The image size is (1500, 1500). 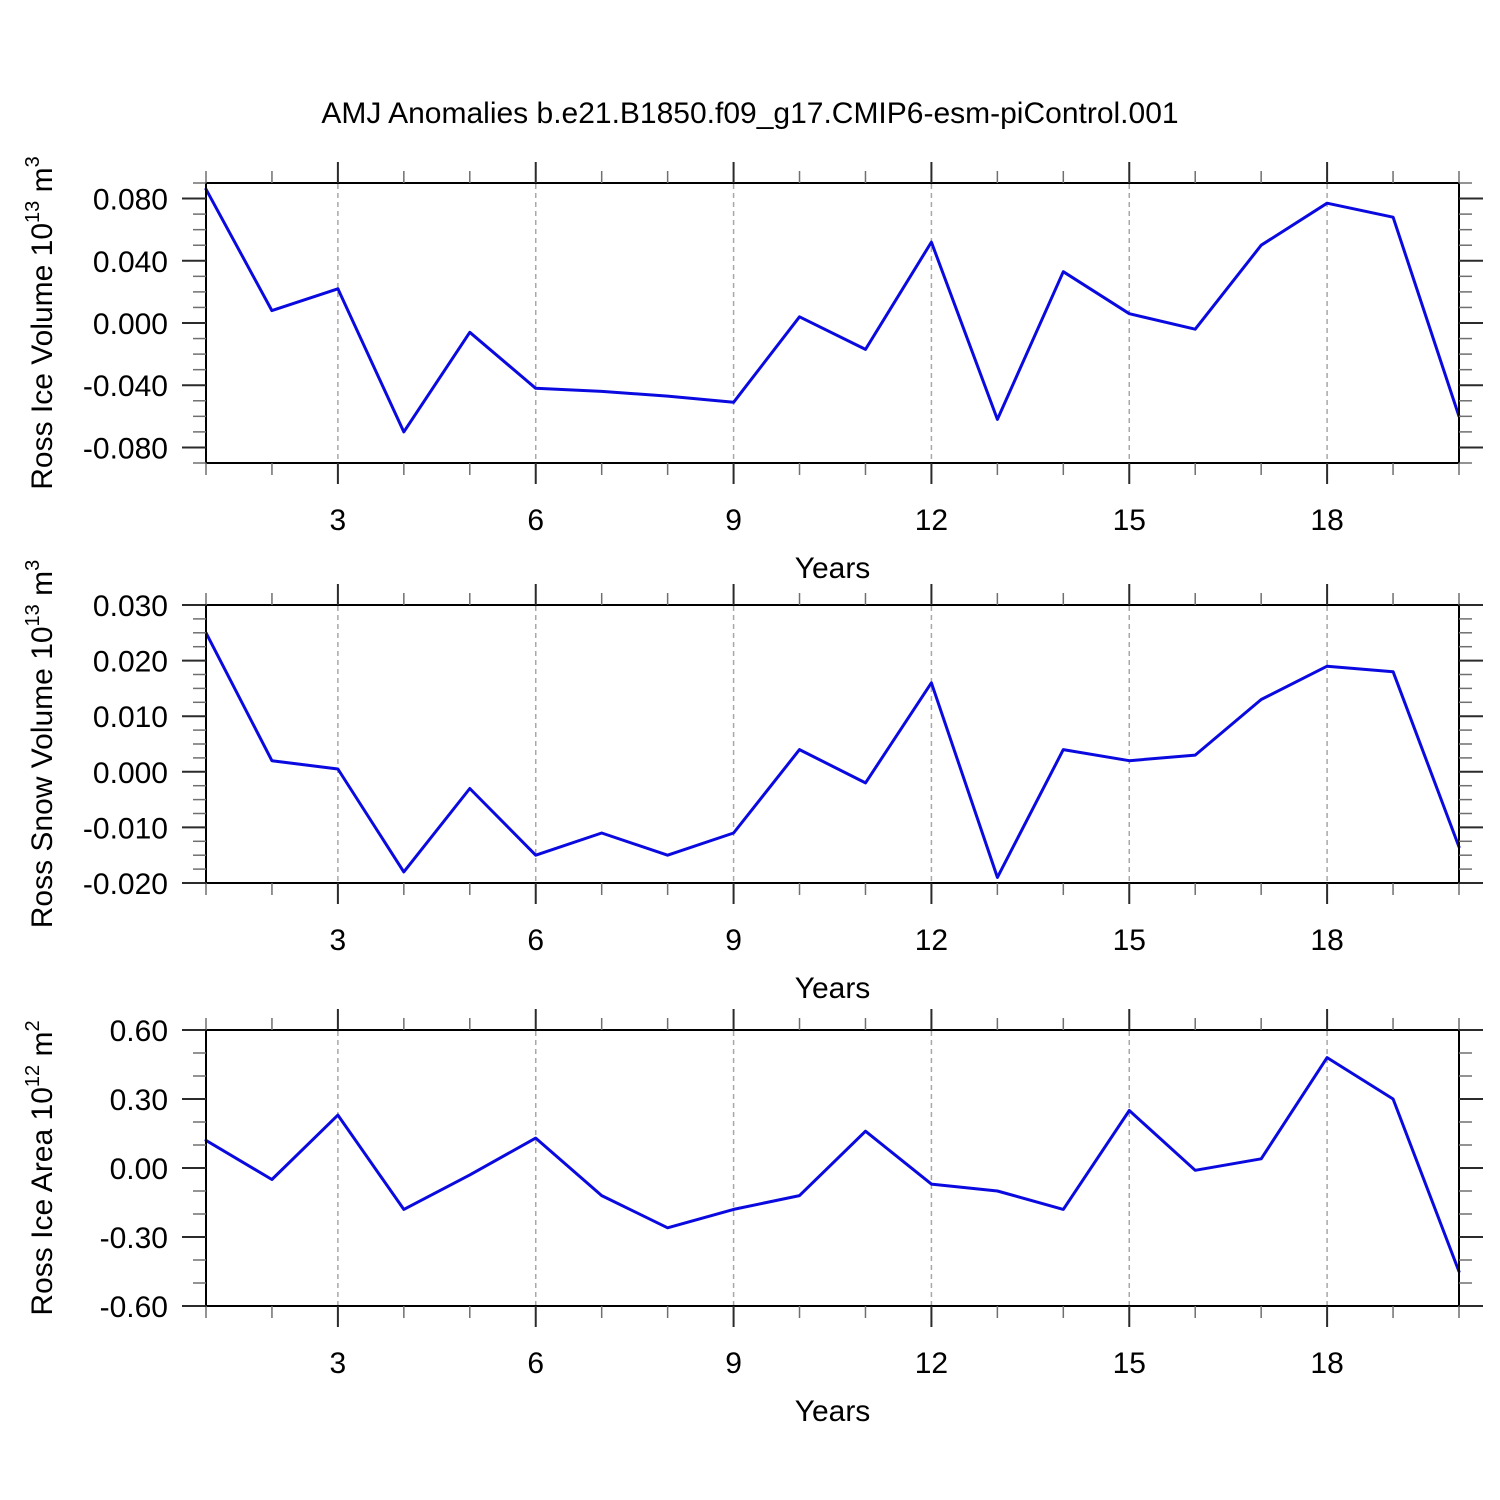 I want to click on y-tick-label: 0.010, so click(x=130, y=717).